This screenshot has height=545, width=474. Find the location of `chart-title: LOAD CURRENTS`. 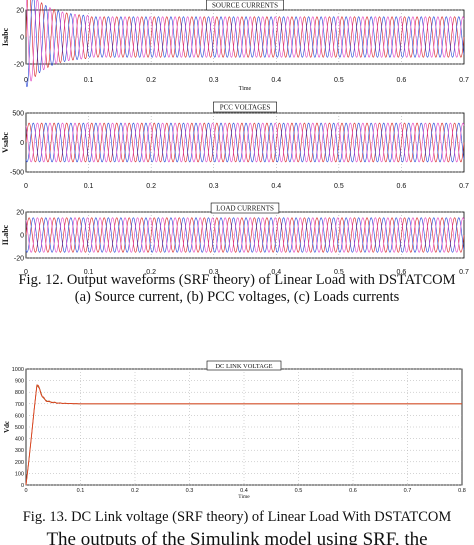

chart-title: LOAD CURRENTS is located at coordinates (245, 209).